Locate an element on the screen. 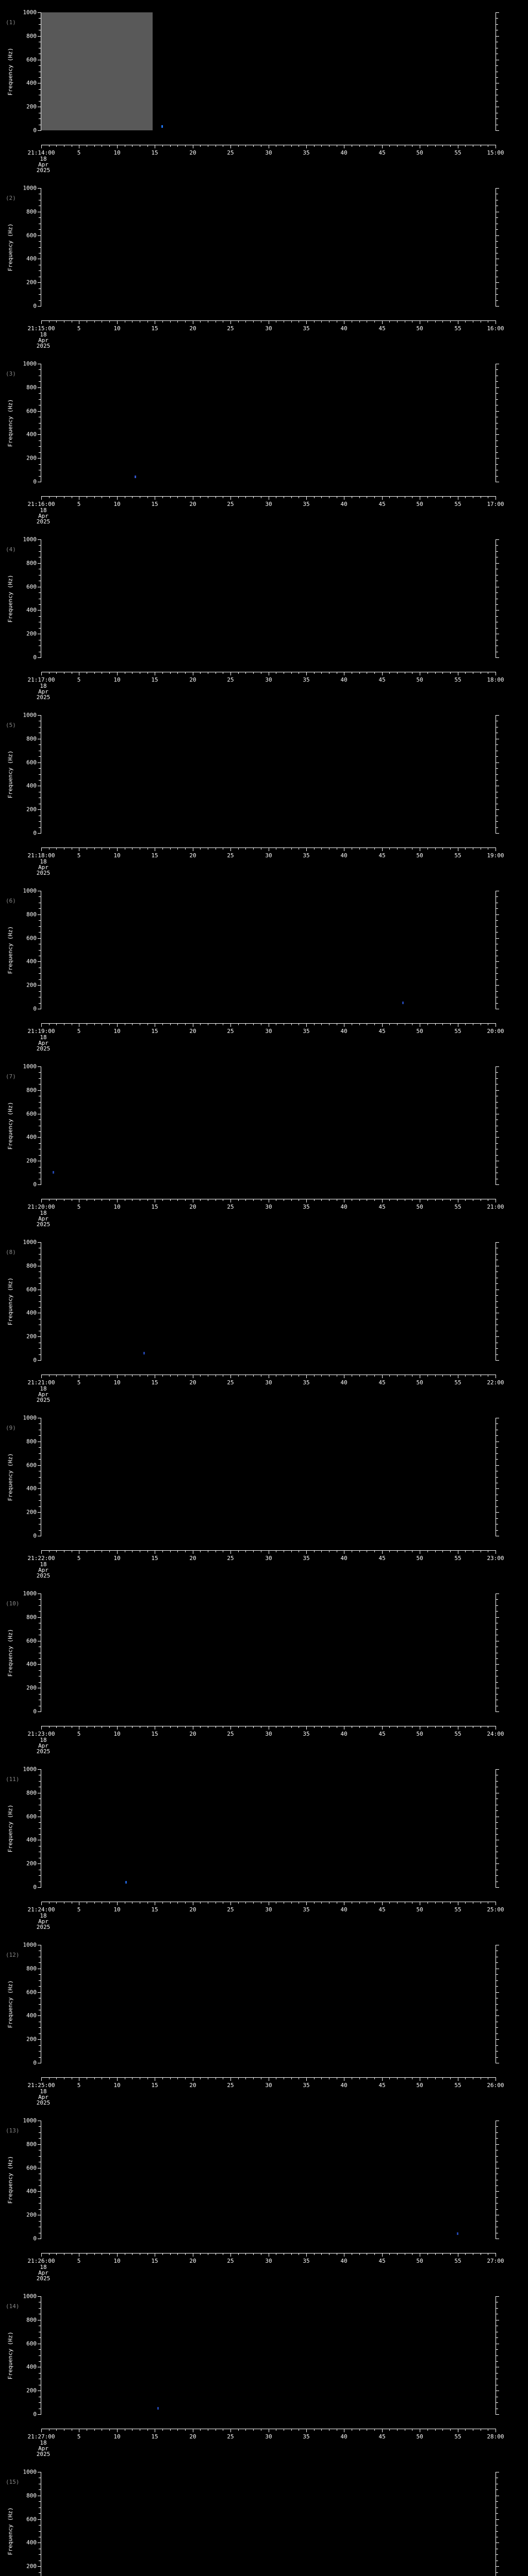 Image resolution: width=528 pixels, height=2576 pixels. panel-number-label: (8) is located at coordinates (11, 1252).